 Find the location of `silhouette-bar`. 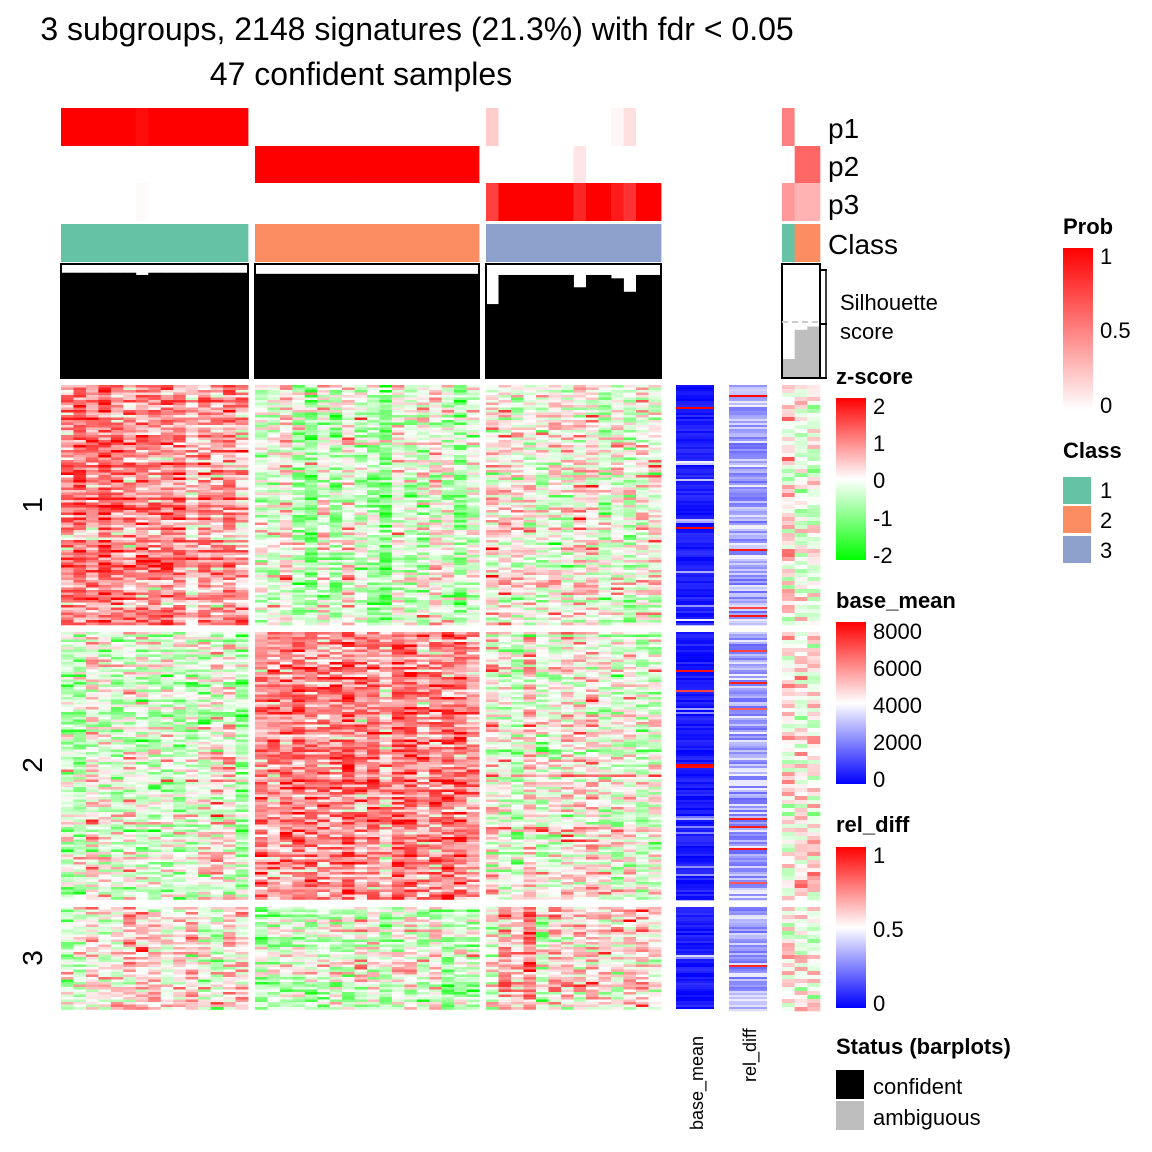

silhouette-bar is located at coordinates (80, 325).